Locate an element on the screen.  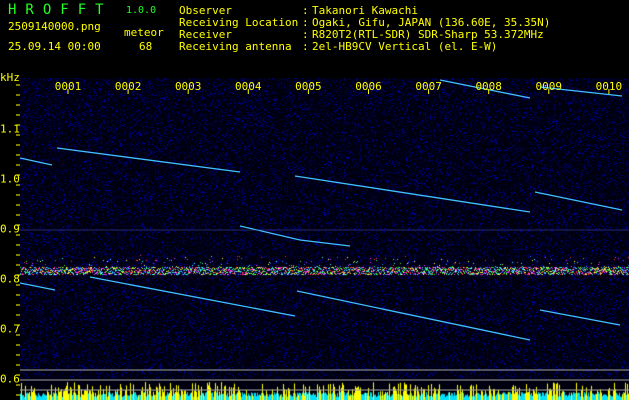
filename: 2509140000.png is located at coordinates (54, 26).